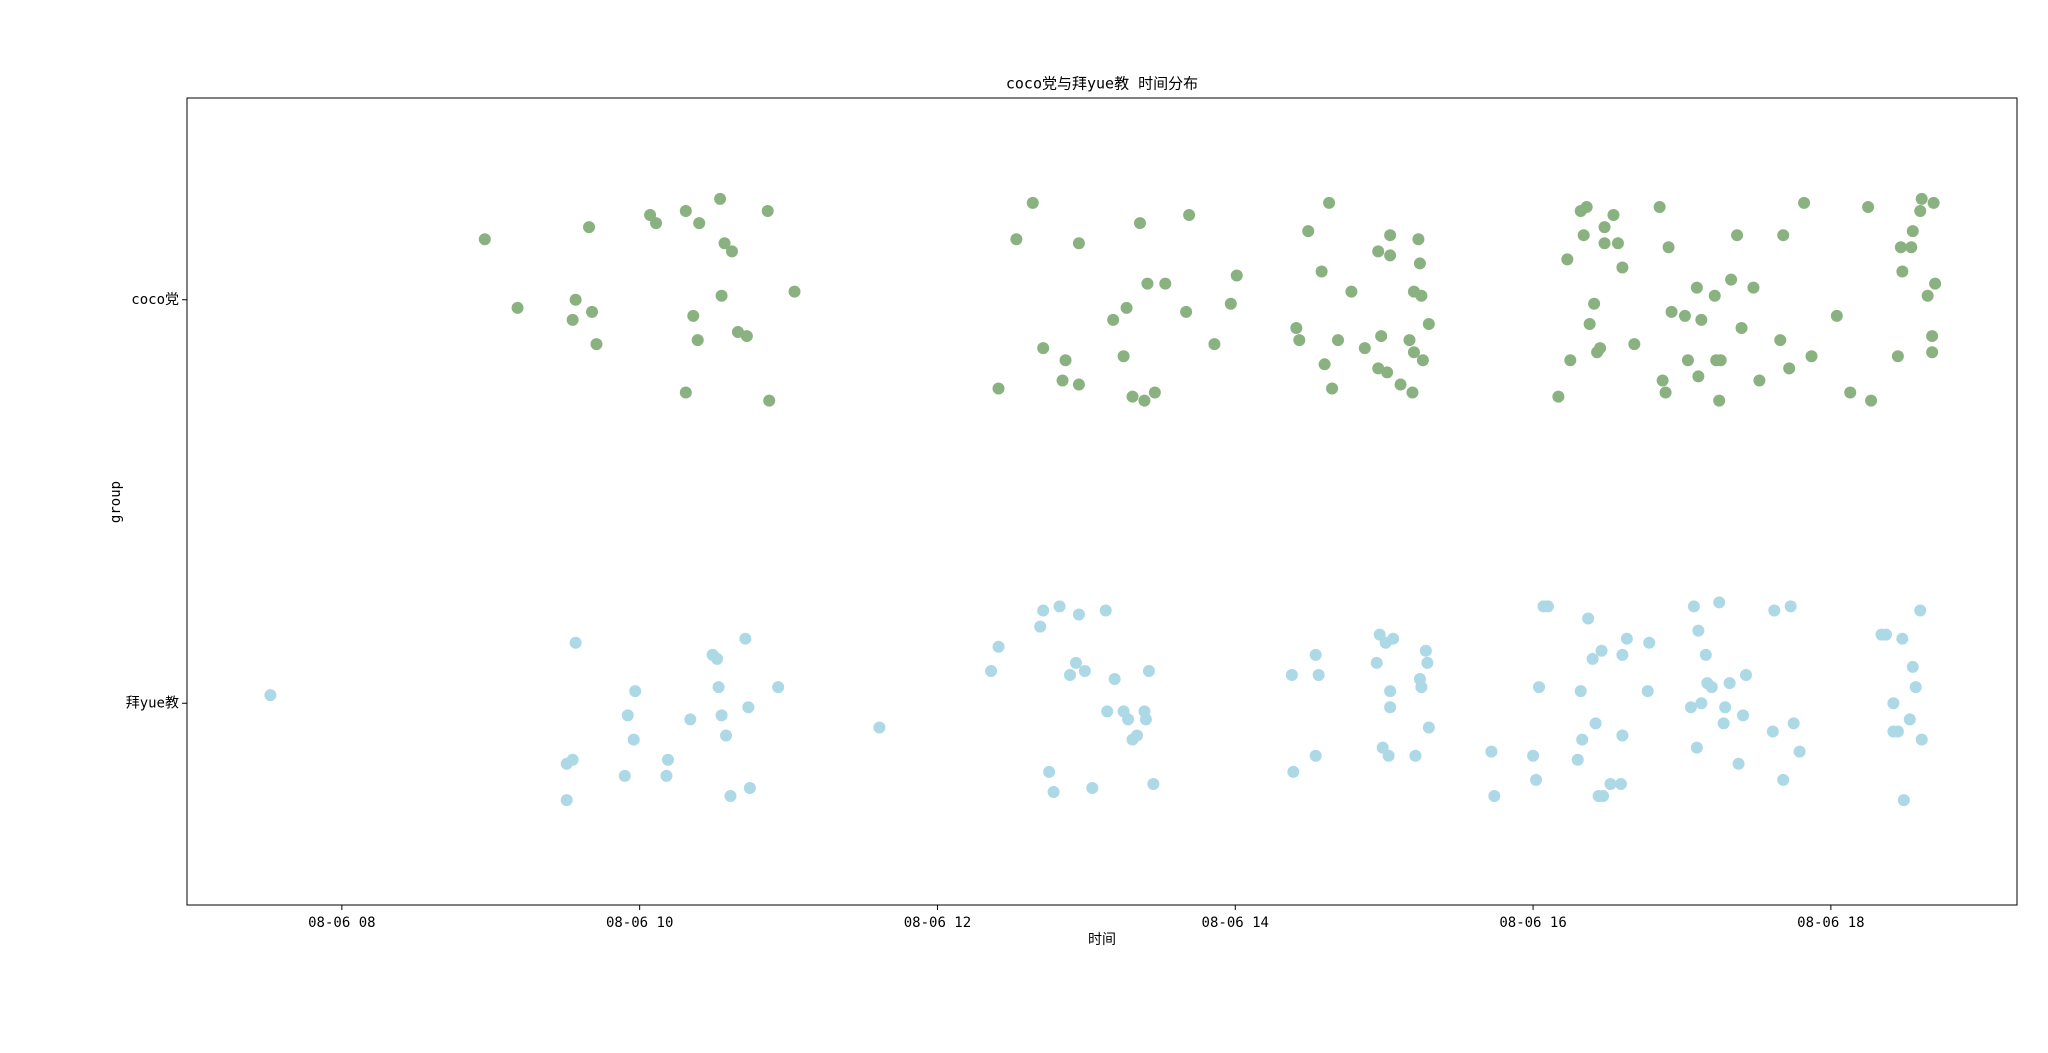  I want to click on x-tick-label: 08-06 12, so click(937, 923).